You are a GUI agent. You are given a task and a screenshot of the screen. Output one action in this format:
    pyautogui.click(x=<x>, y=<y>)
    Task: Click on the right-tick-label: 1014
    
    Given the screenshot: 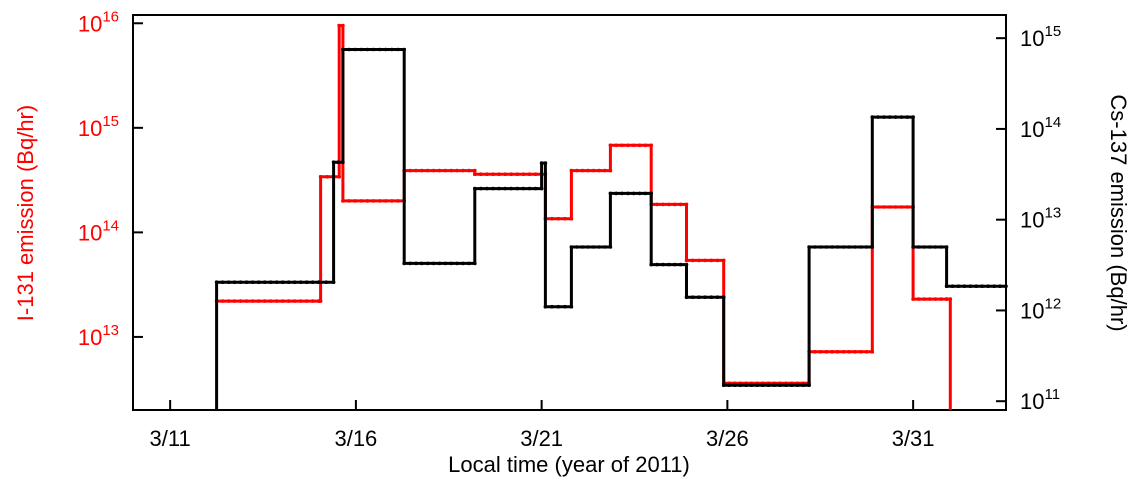 What is the action you would take?
    pyautogui.click(x=1040, y=128)
    